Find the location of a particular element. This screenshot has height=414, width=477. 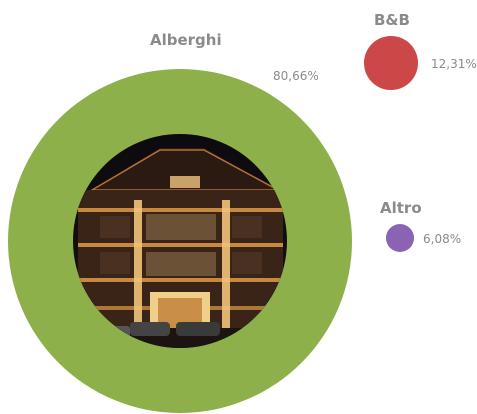

category-label-alberghi: Alberghi is located at coordinates (186, 40).